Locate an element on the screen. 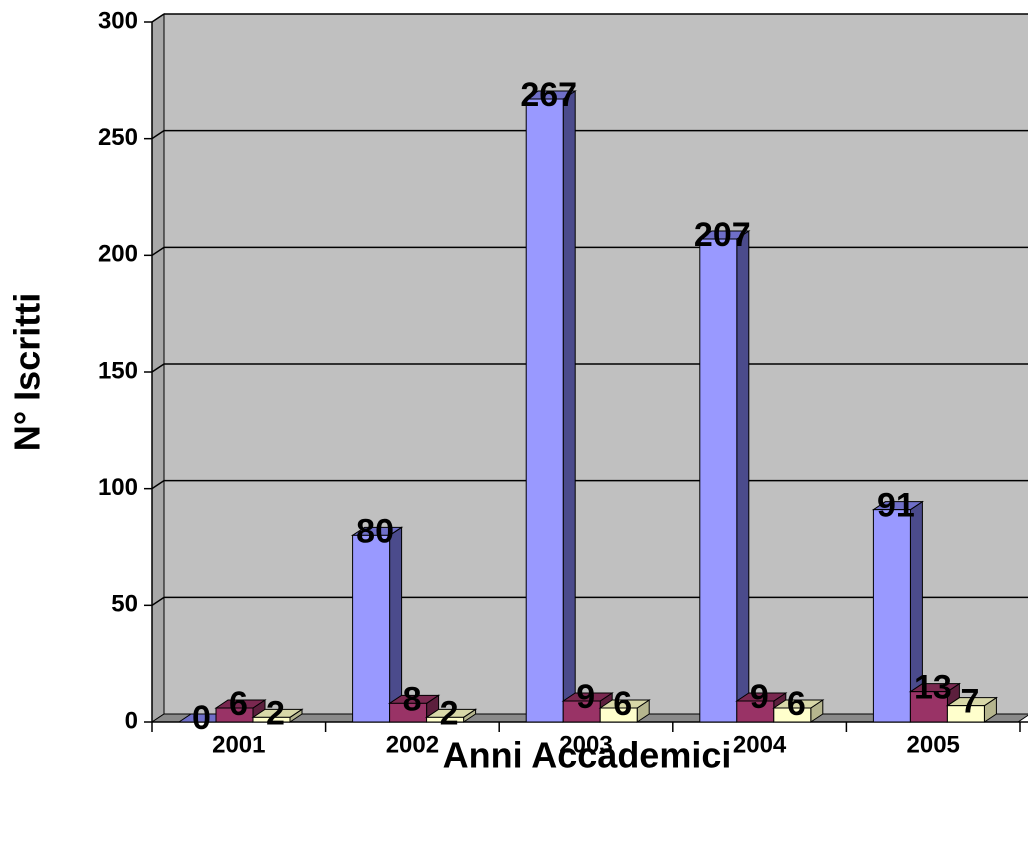 The height and width of the screenshot is (845, 1028). tick-labels: 0 50 100 150 200 250 300 is located at coordinates (118, 370).